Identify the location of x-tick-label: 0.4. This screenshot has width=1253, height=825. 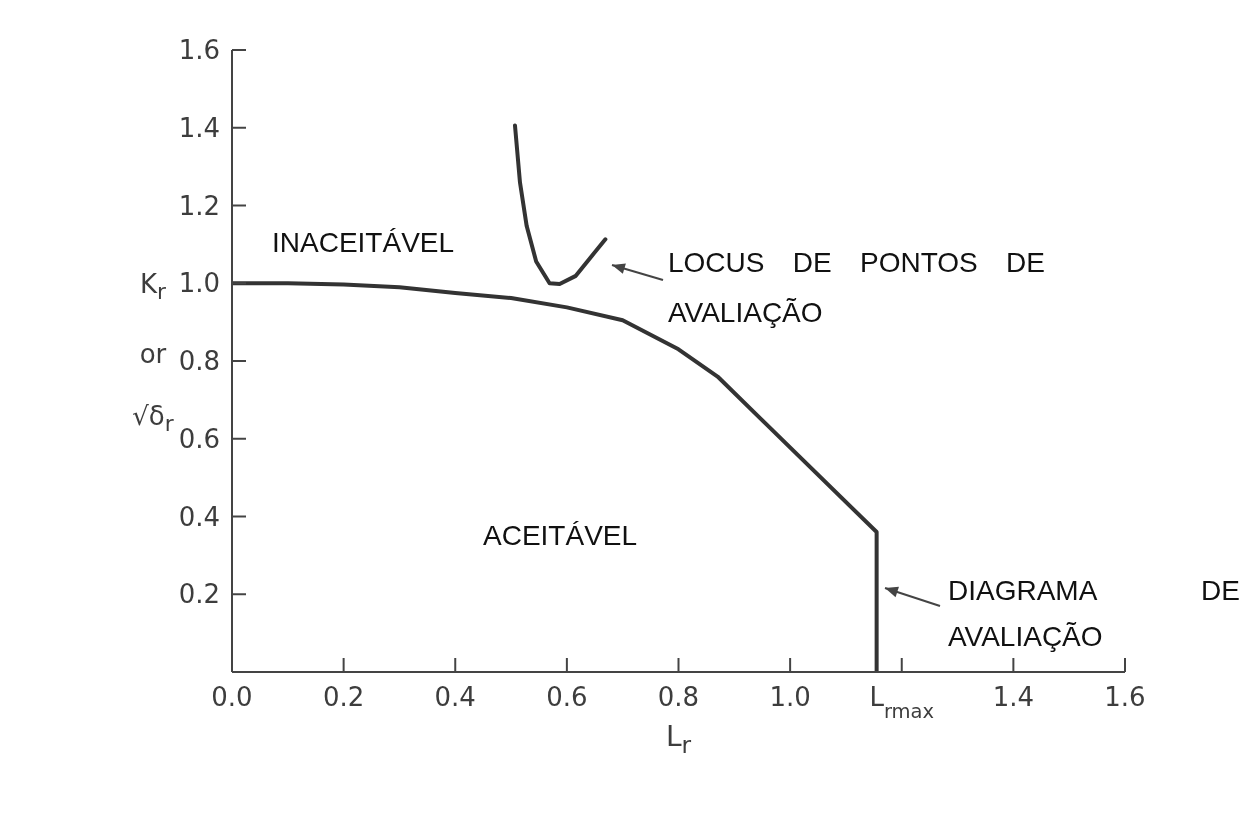
(455, 697).